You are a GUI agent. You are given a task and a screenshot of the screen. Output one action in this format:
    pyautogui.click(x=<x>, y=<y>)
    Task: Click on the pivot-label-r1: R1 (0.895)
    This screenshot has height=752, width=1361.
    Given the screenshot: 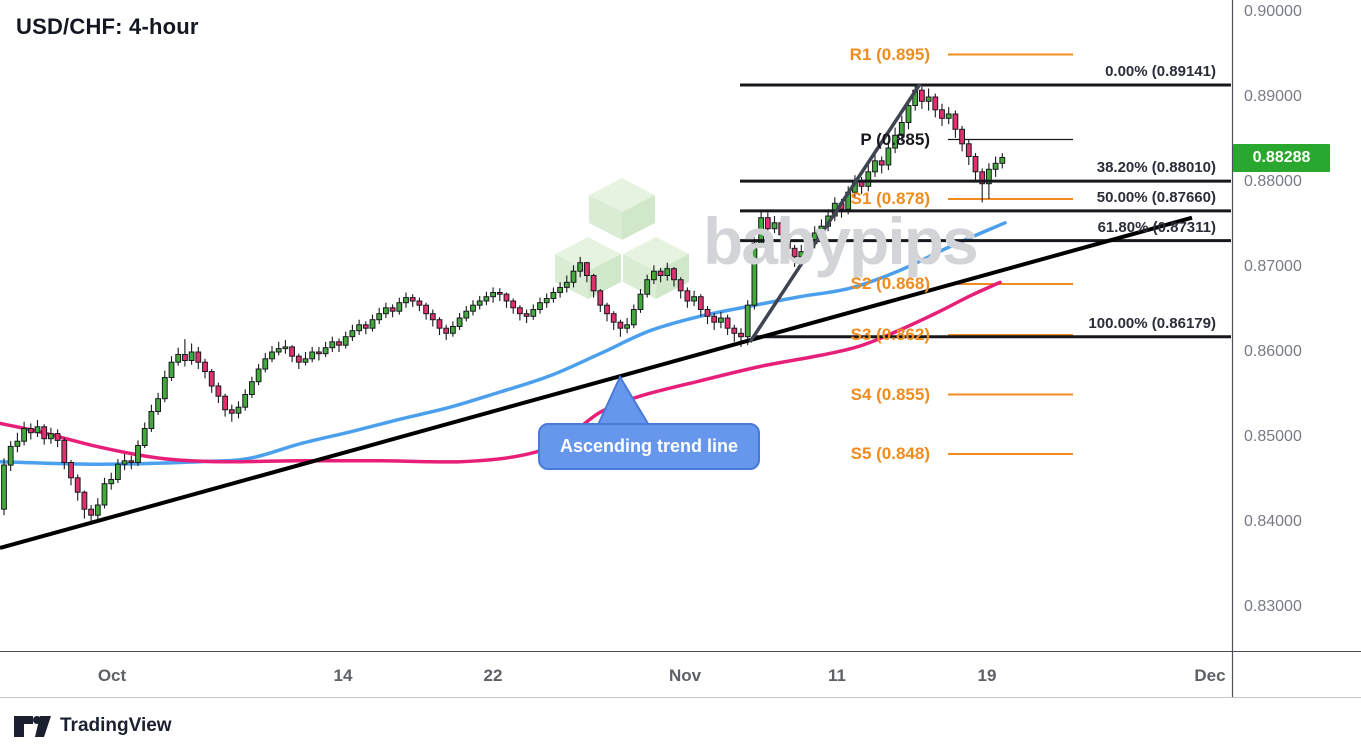 What is the action you would take?
    pyautogui.click(x=889, y=54)
    